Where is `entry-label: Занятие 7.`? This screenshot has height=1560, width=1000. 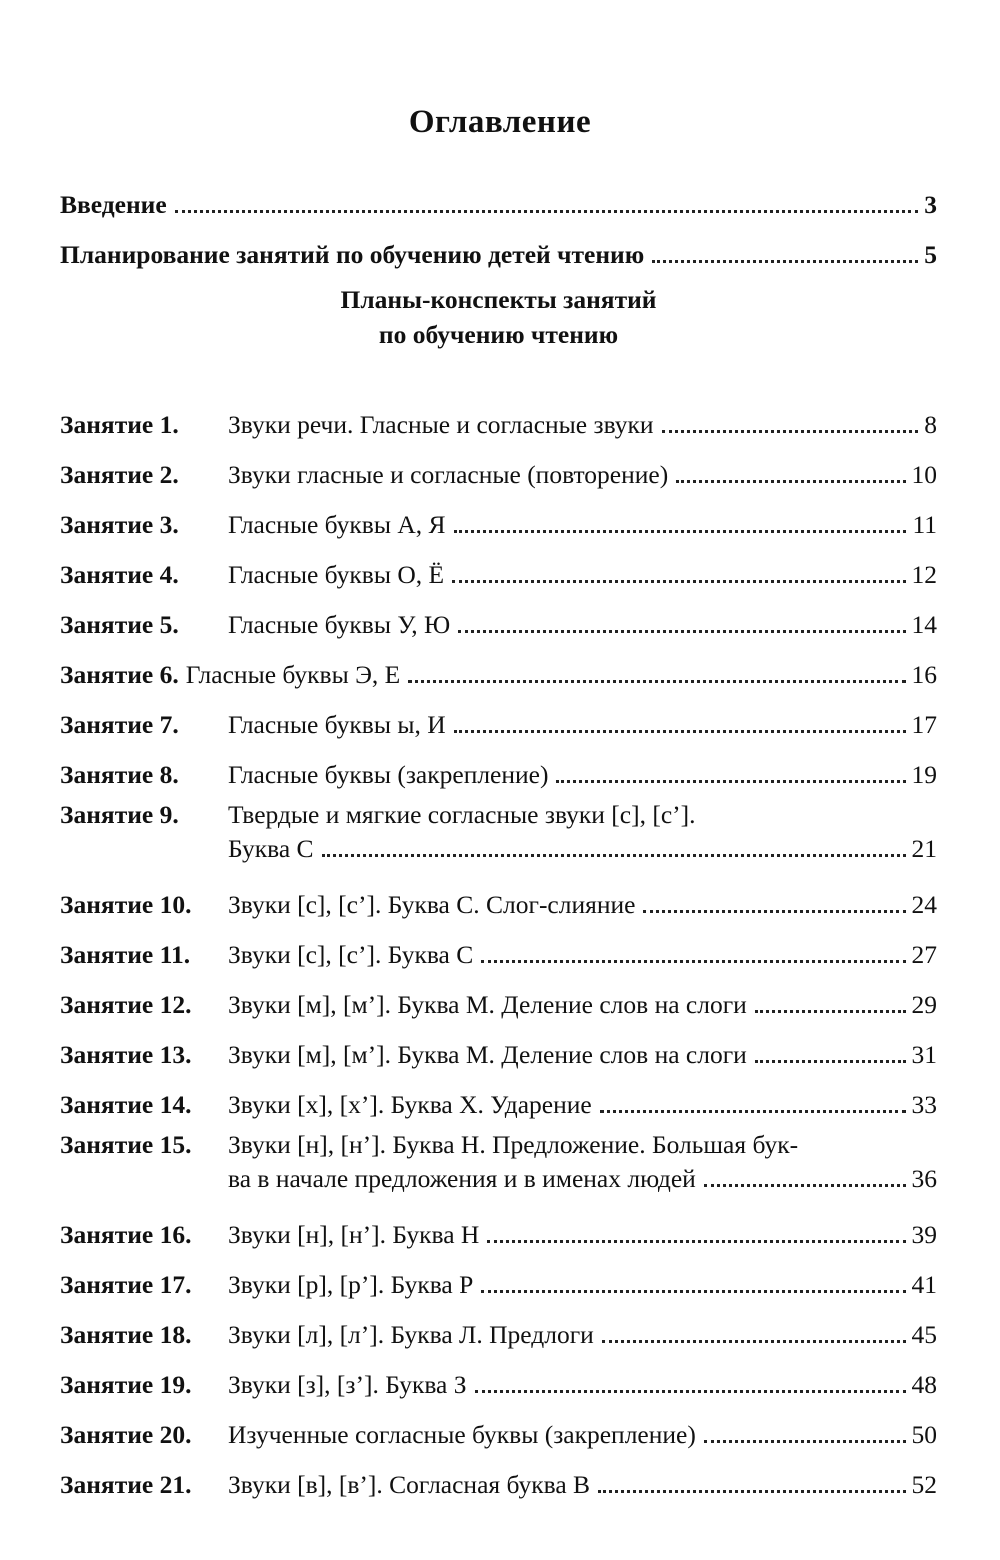 entry-label: Занятие 7. is located at coordinates (119, 724).